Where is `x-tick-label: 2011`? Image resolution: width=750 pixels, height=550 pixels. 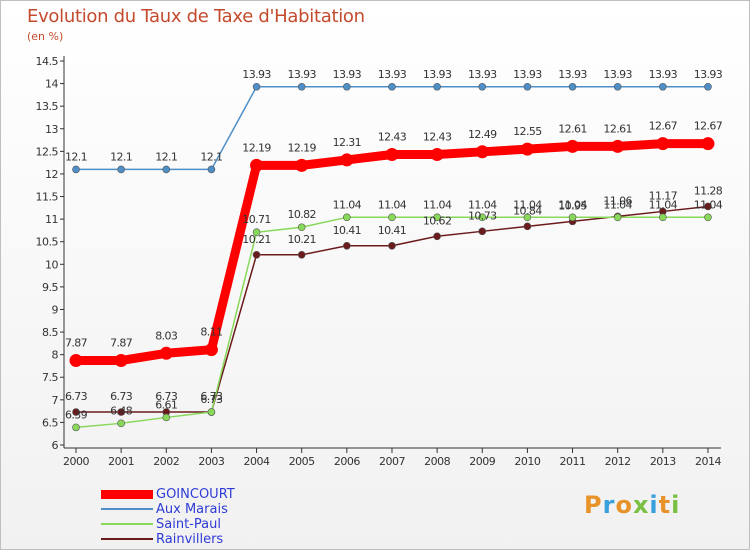
x-tick-label: 2011 is located at coordinates (573, 461).